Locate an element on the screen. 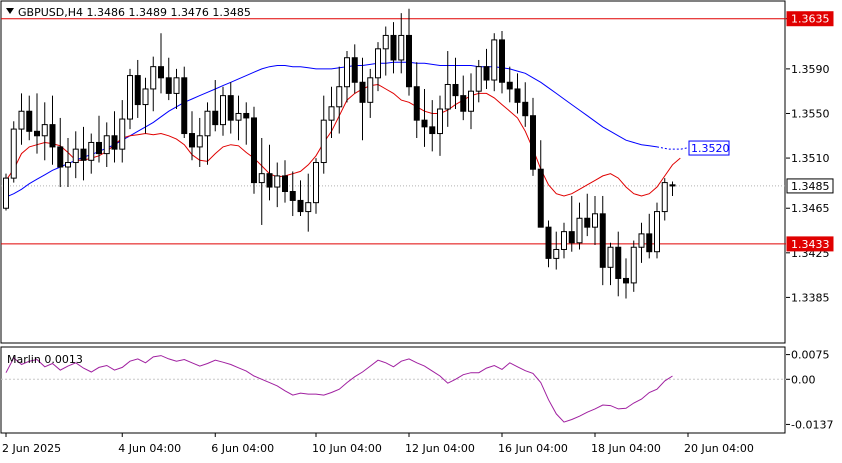 The width and height of the screenshot is (842, 463). hline-price-tag-text: 1.3635 is located at coordinates (810, 19).